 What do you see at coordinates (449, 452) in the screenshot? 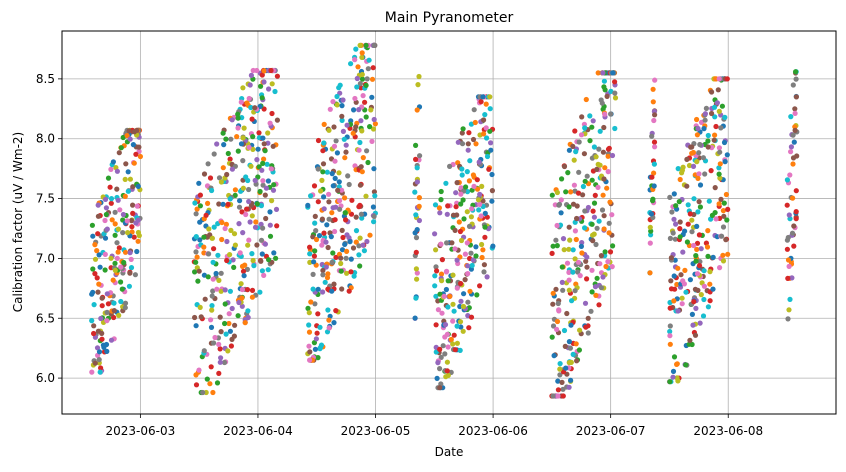
I see `x-axis-label: Date` at bounding box center [449, 452].